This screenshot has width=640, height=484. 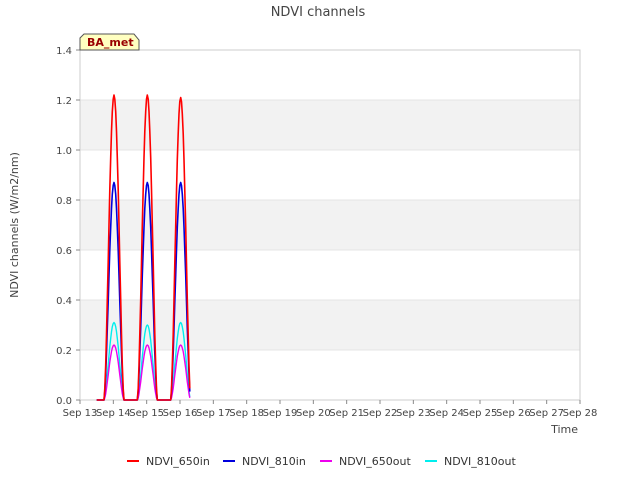 What do you see at coordinates (146, 413) in the screenshot?
I see `x-tick-label: Sep 15` at bounding box center [146, 413].